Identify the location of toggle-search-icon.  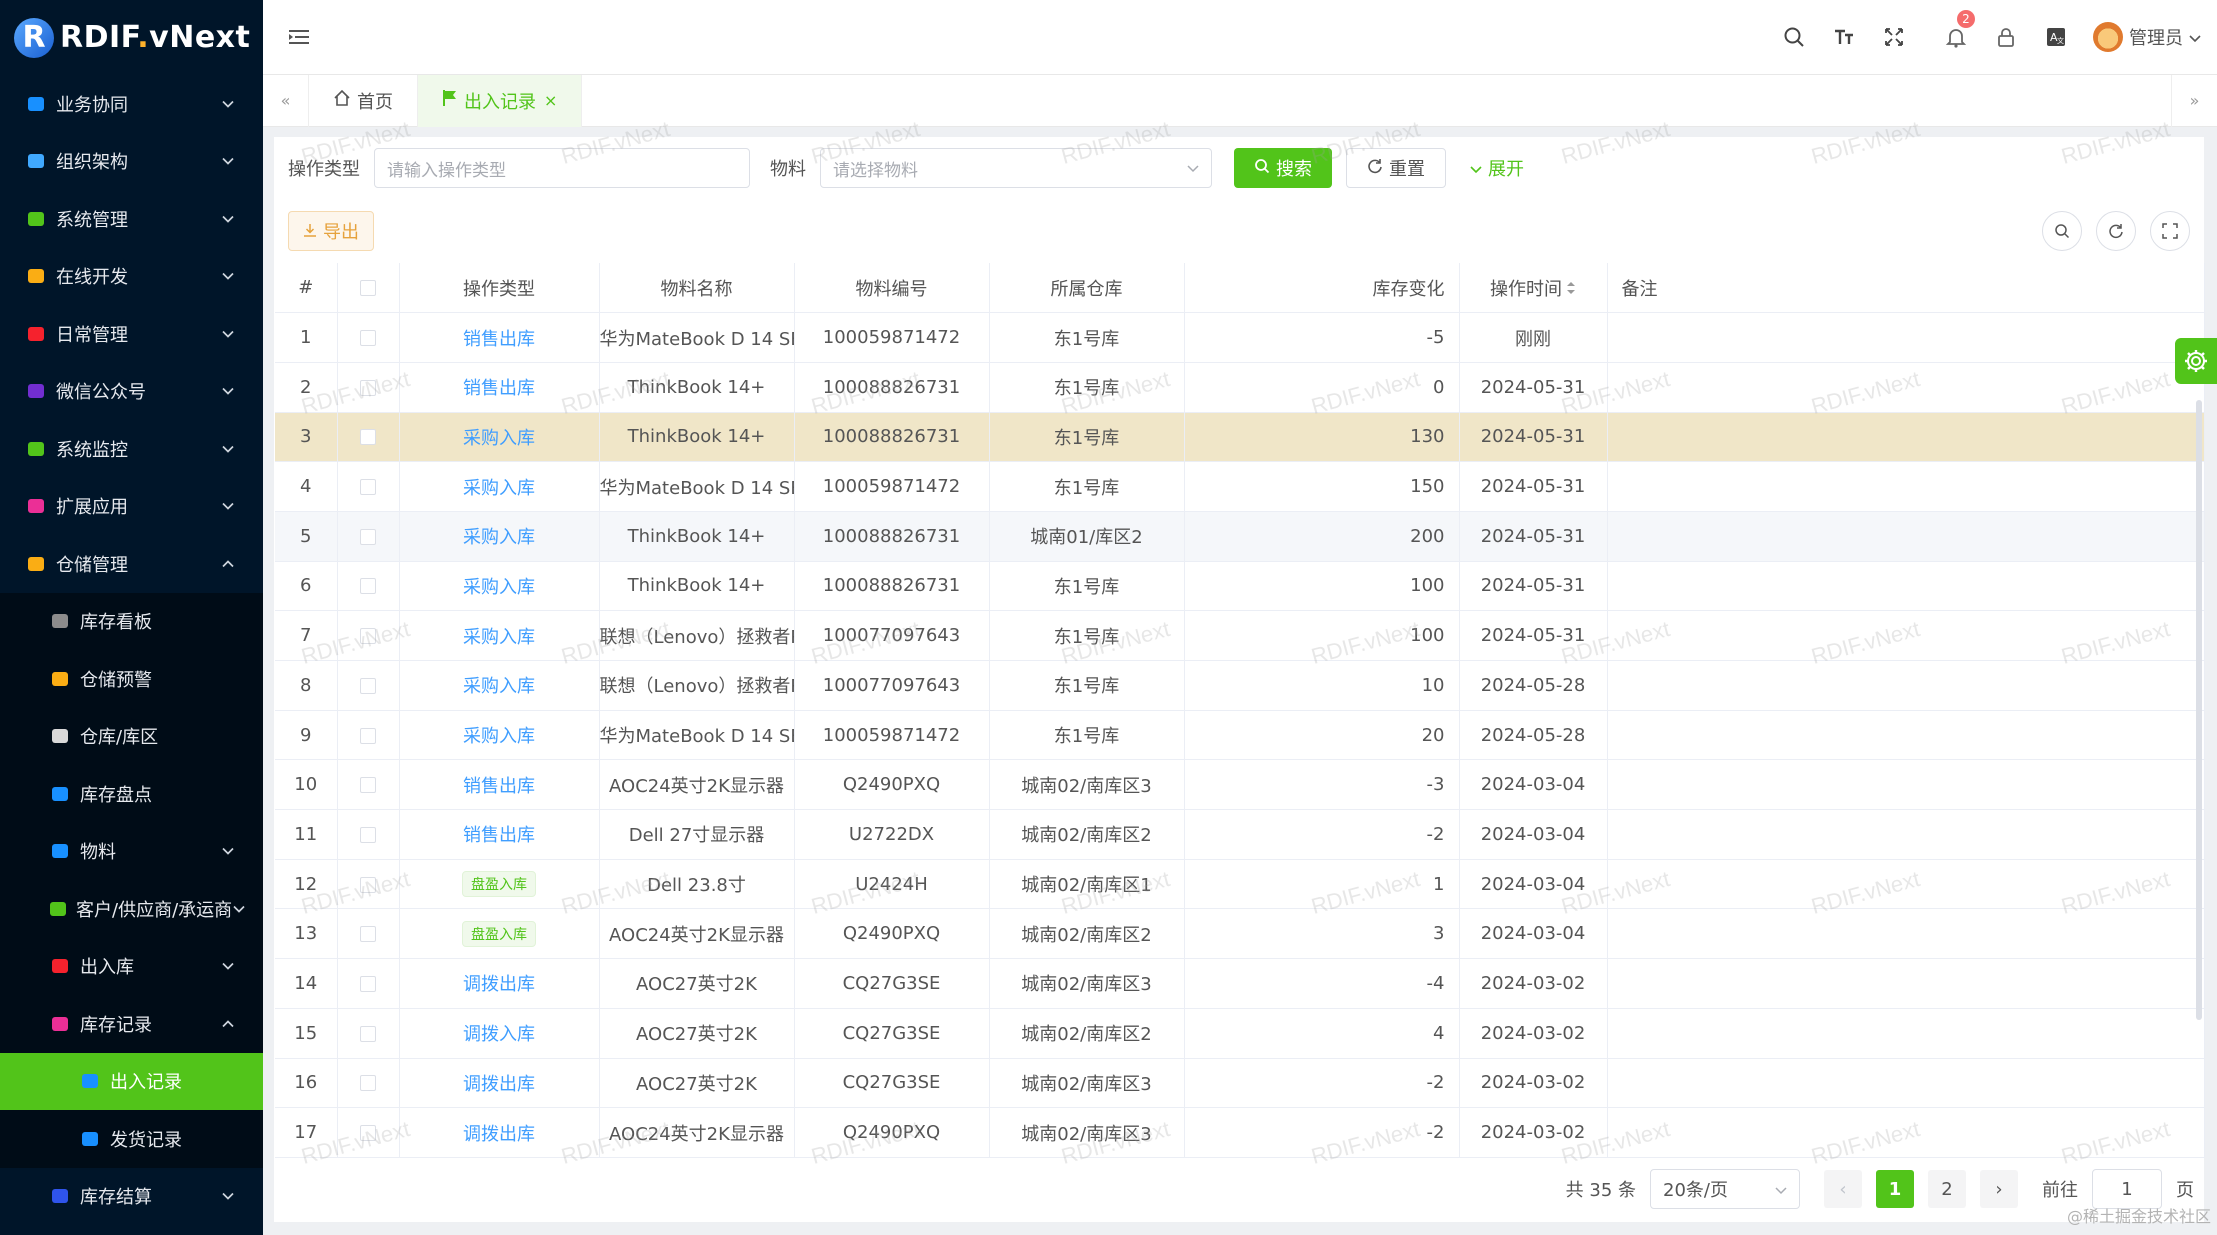
(2062, 231).